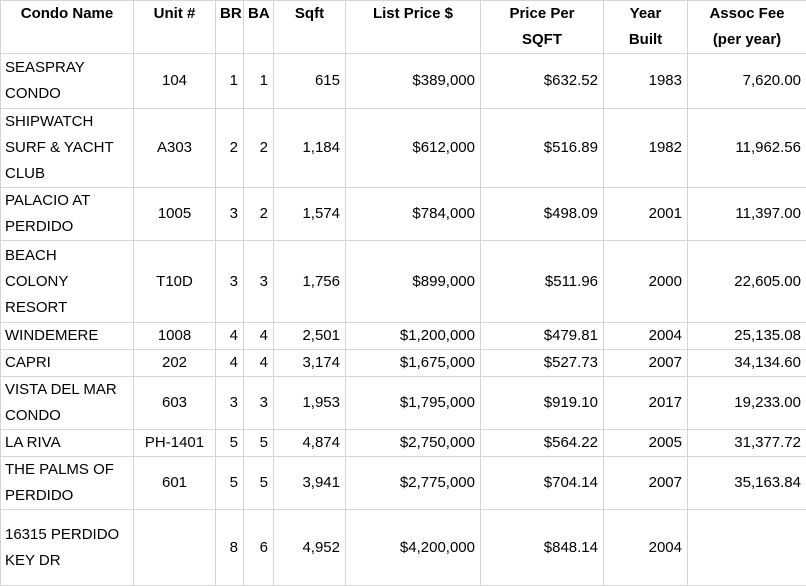 Image resolution: width=806 pixels, height=586 pixels. I want to click on header-br: BR, so click(230, 27).